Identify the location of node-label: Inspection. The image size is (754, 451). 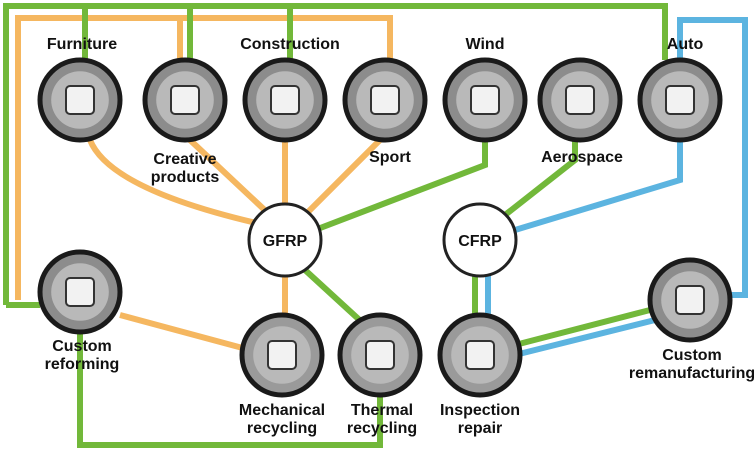
(480, 410).